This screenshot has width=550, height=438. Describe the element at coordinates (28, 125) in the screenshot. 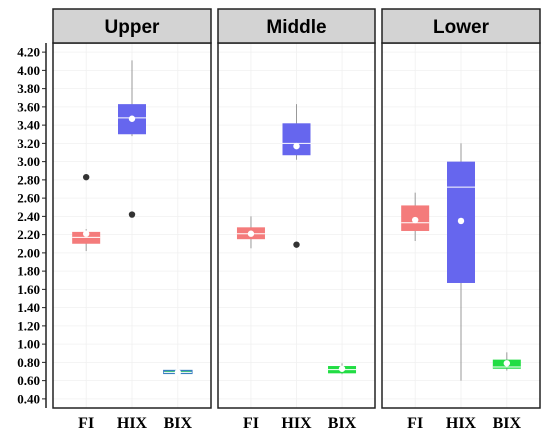

I see `y-tick-label: 3.40` at that location.